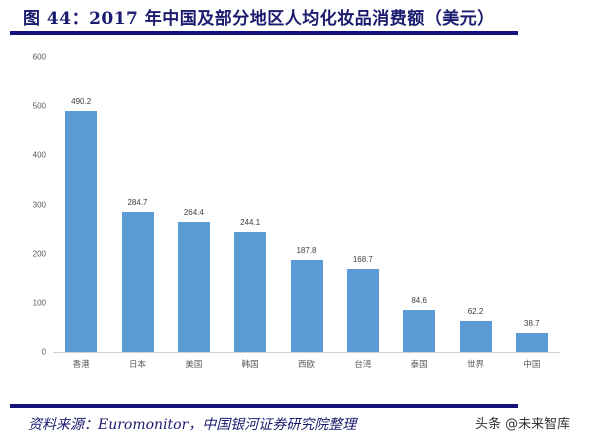  Describe the element at coordinates (39, 155) in the screenshot. I see `y-tick-label: 400` at that location.